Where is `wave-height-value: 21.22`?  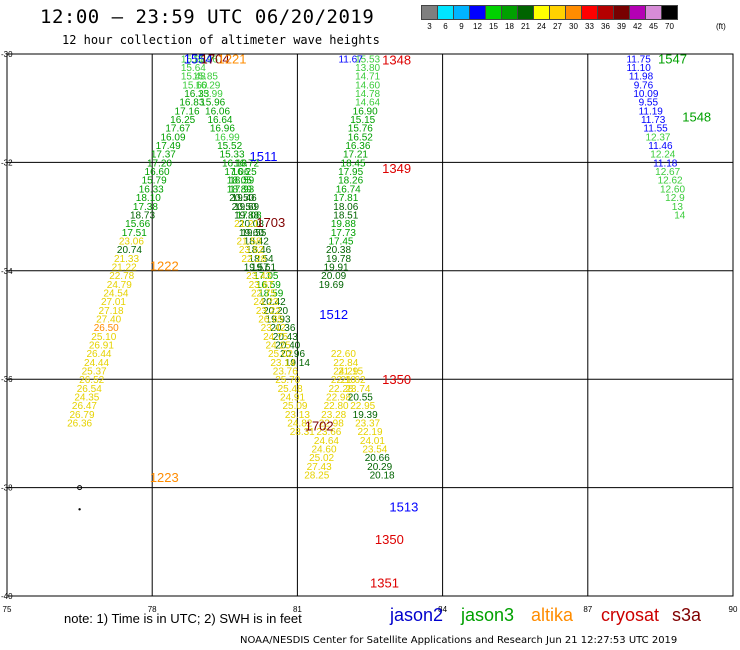 wave-height-value: 21.22 is located at coordinates (124, 267).